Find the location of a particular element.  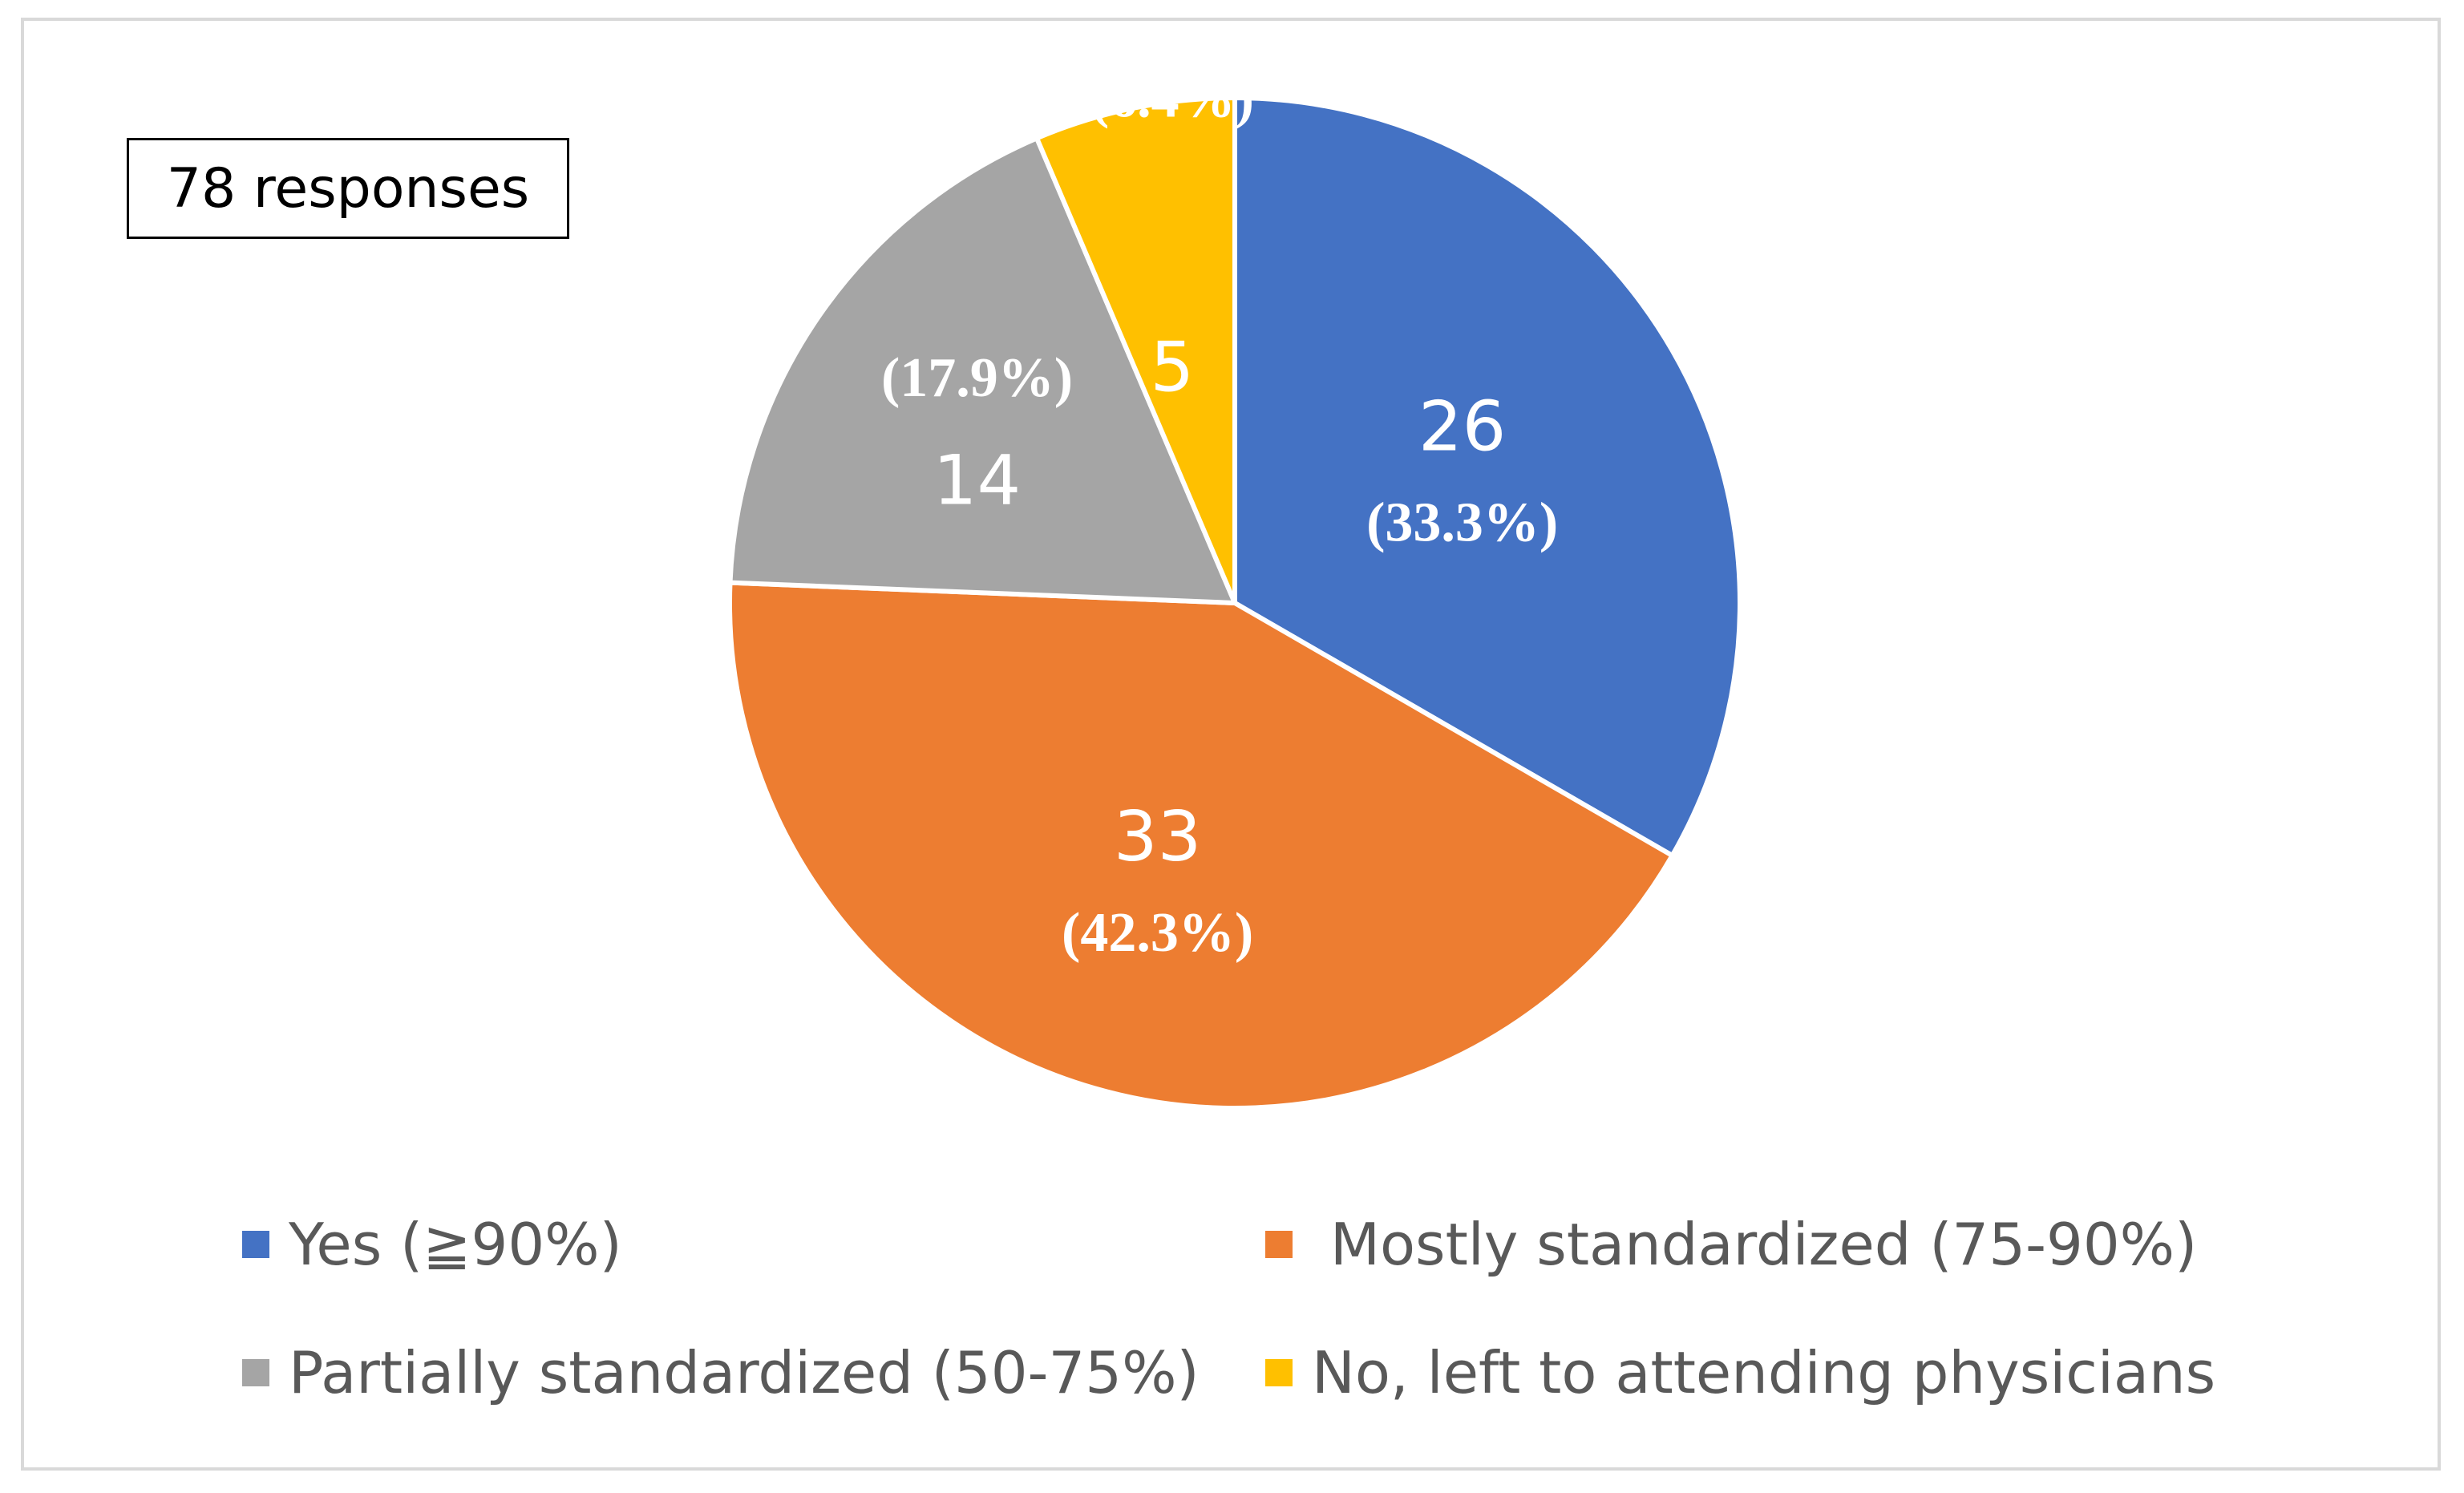

slice-count-label-1: 26 is located at coordinates (1462, 427).